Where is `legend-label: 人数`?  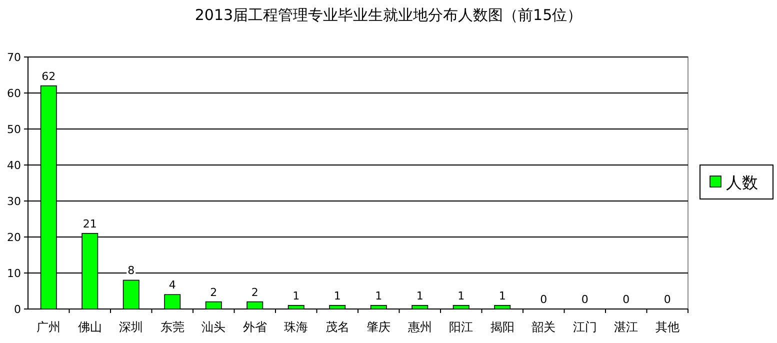 legend-label: 人数 is located at coordinates (742, 182).